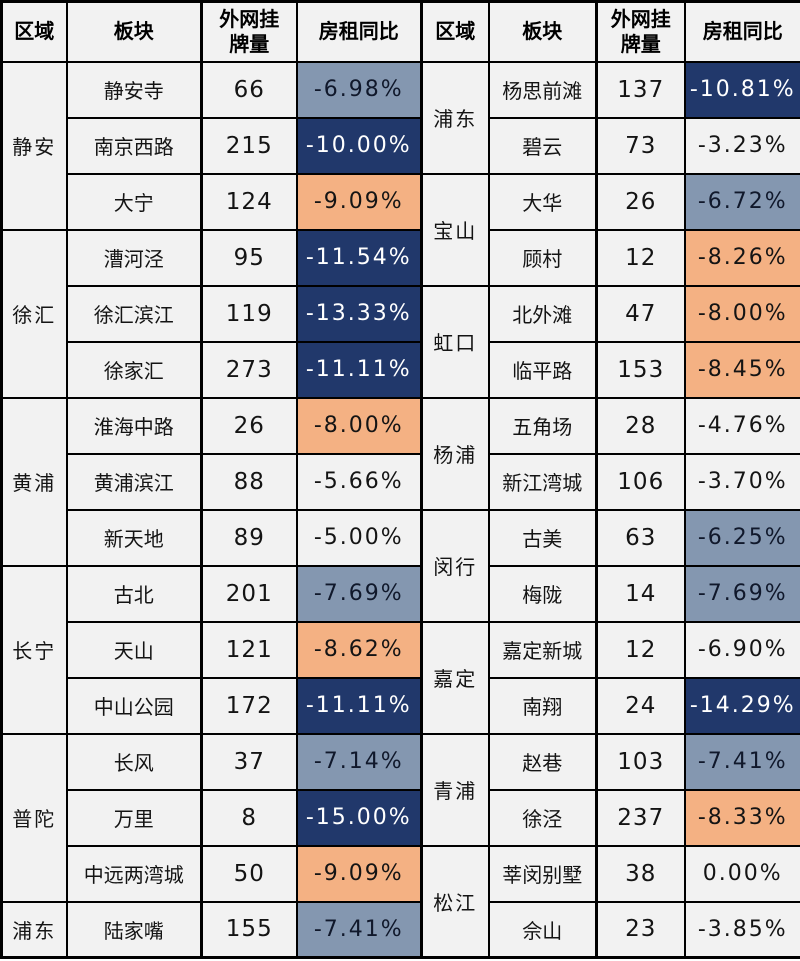  Describe the element at coordinates (34, 649) in the screenshot. I see `region-cell: 长宁` at that location.